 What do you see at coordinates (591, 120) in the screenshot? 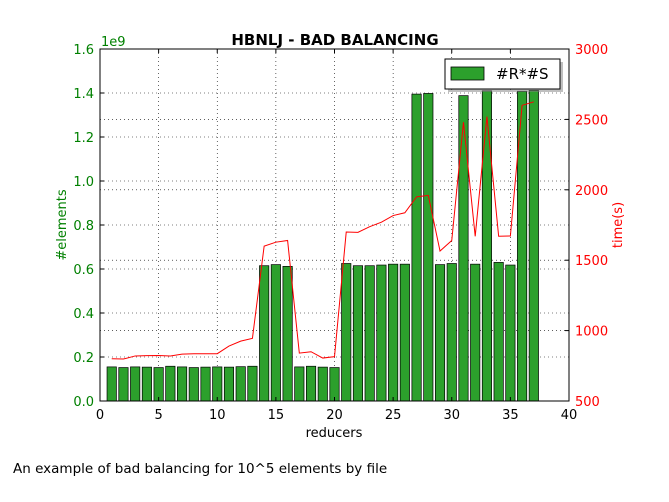
I see `y-right-tick-label: 2500` at bounding box center [591, 120].